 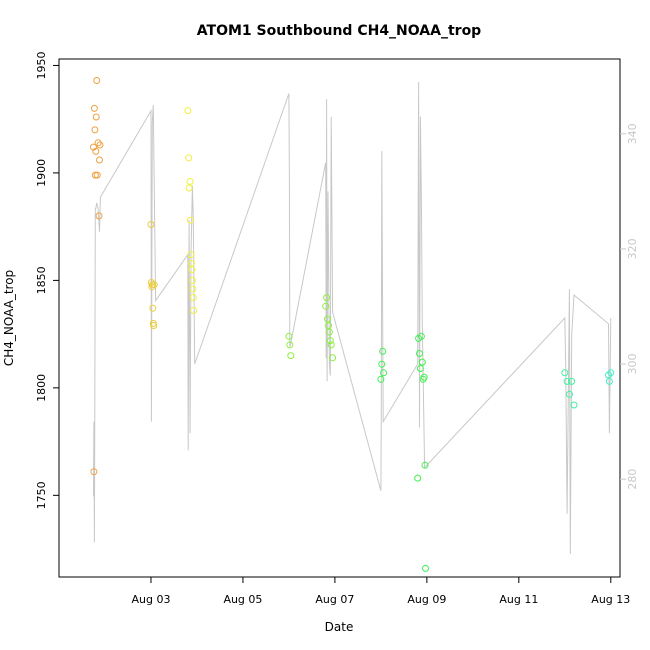 I want to click on y-axis-label: CH4_NOAA_trop, so click(x=9, y=318).